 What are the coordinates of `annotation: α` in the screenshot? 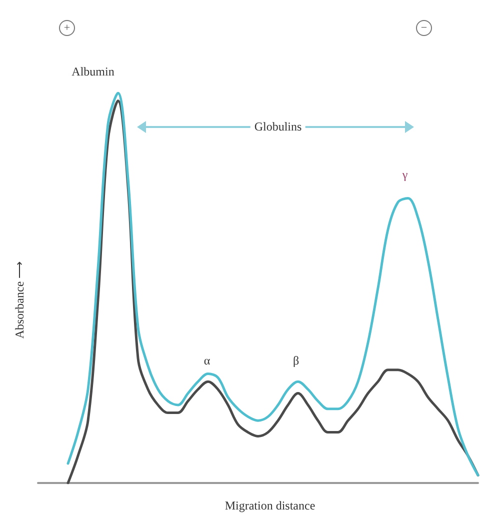 It's located at (207, 361).